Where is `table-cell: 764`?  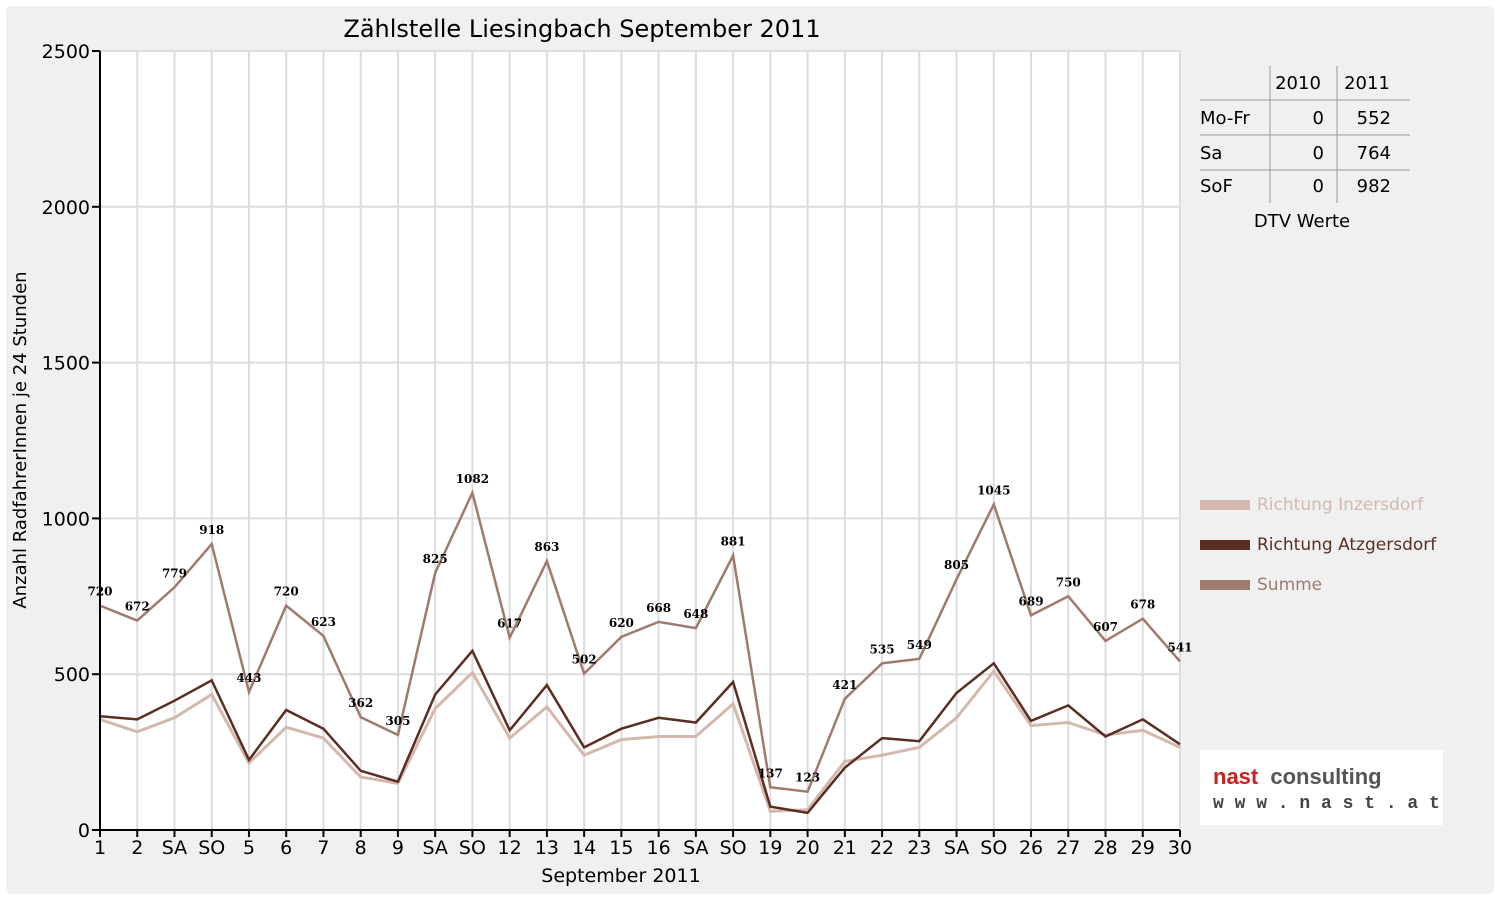 table-cell: 764 is located at coordinates (1374, 153).